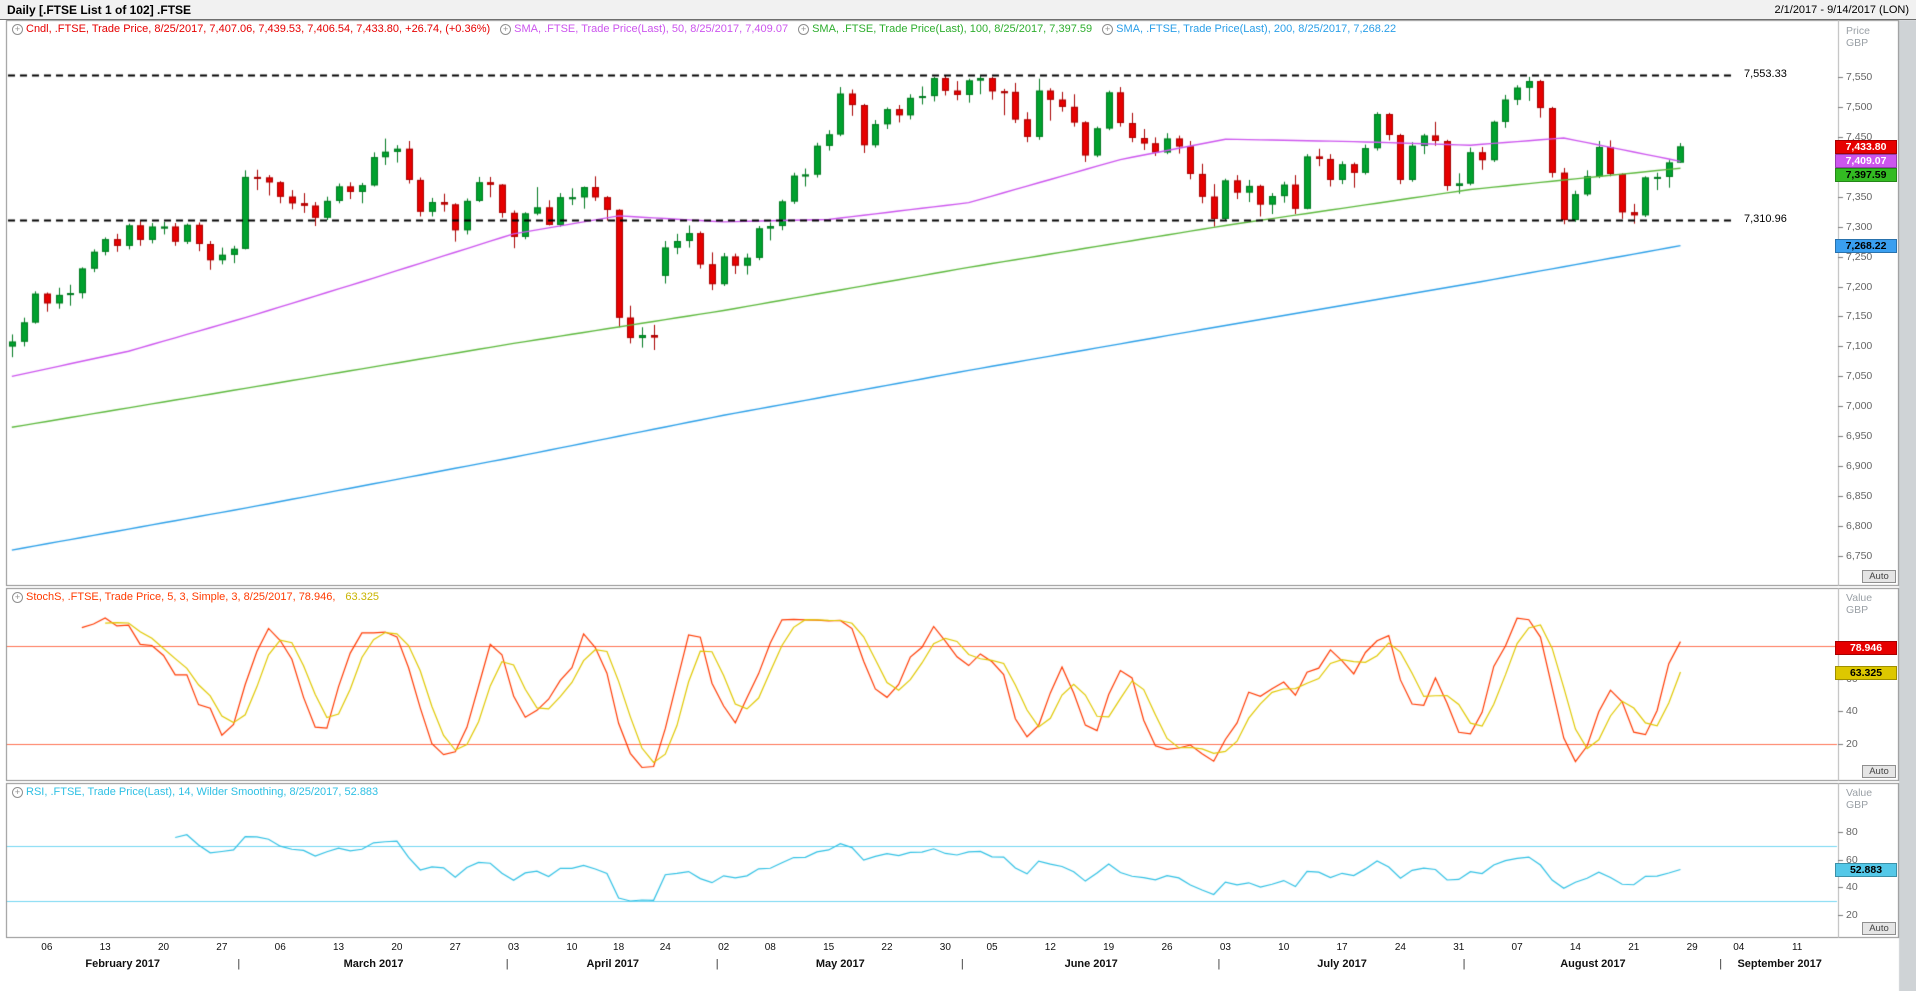 The height and width of the screenshot is (991, 1916). Describe the element at coordinates (1841, 9) in the screenshot. I see `date-range: 2/1/2017 - 9/14/2017 (LON)` at that location.